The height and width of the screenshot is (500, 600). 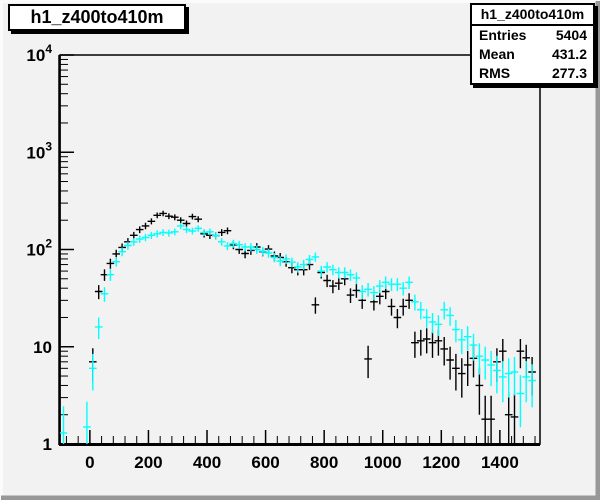 What do you see at coordinates (532, 35) in the screenshot?
I see `stats-row-entries: Entries 5404` at bounding box center [532, 35].